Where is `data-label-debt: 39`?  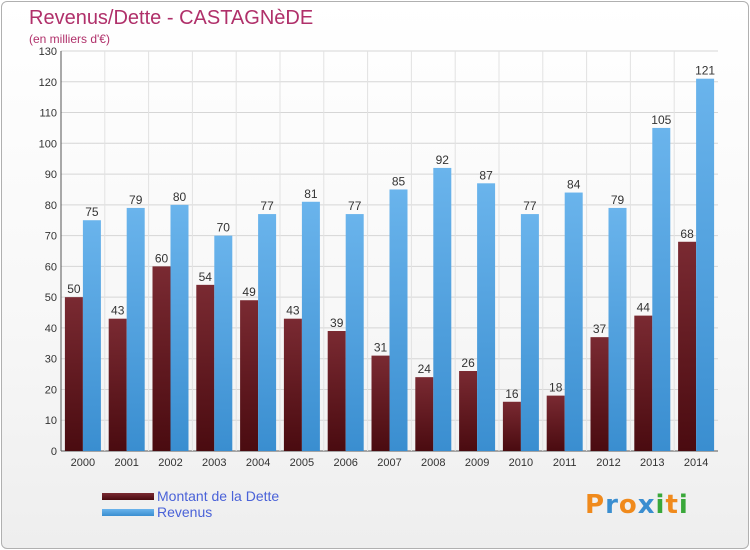 data-label-debt: 39 is located at coordinates (337, 323).